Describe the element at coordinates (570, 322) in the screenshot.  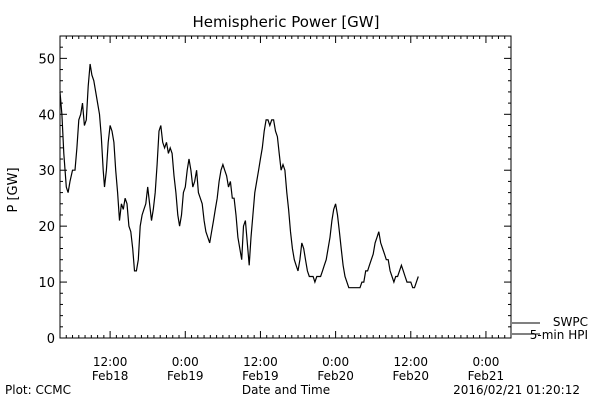
I see `legend-entry-swpc: SWPC` at that location.